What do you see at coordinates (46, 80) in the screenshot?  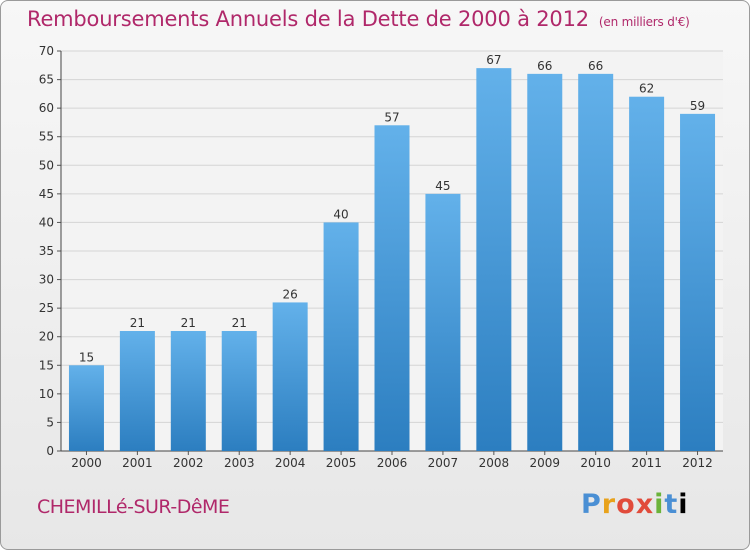 I see `y-tick-label: 65` at bounding box center [46, 80].